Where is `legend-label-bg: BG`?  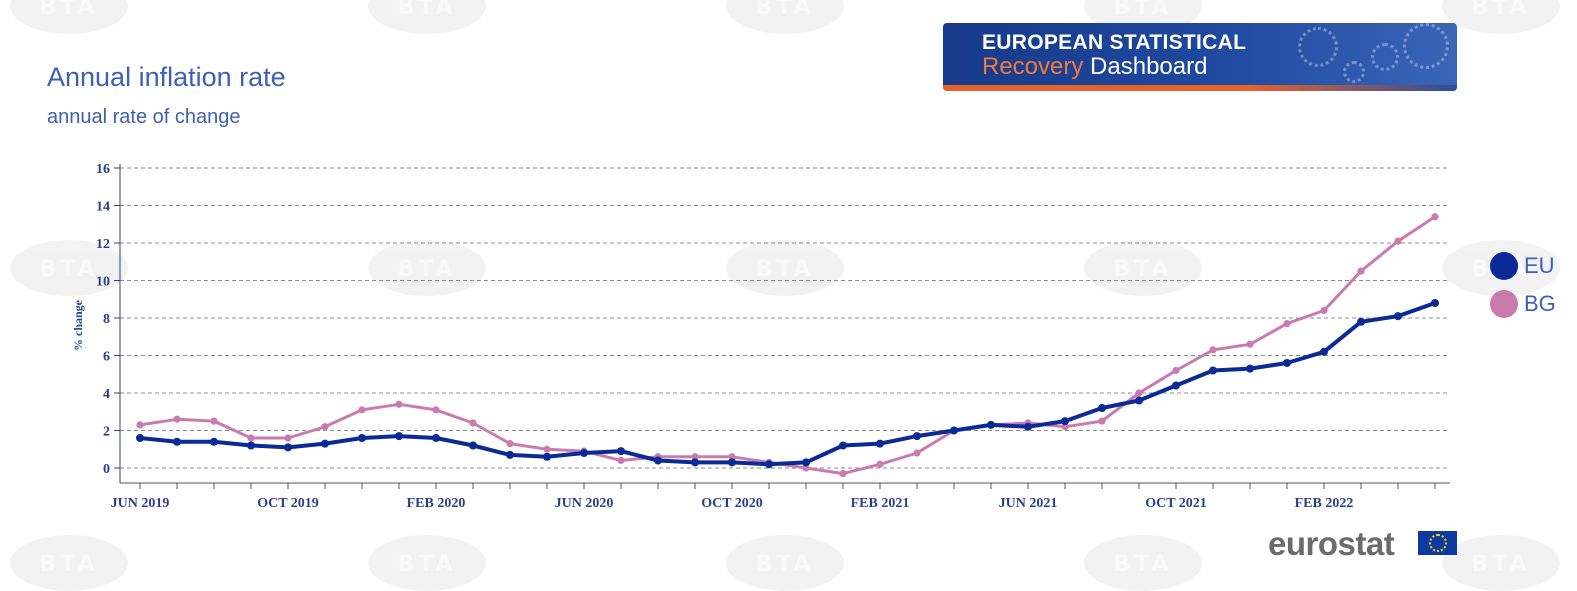
legend-label-bg: BG is located at coordinates (1540, 303).